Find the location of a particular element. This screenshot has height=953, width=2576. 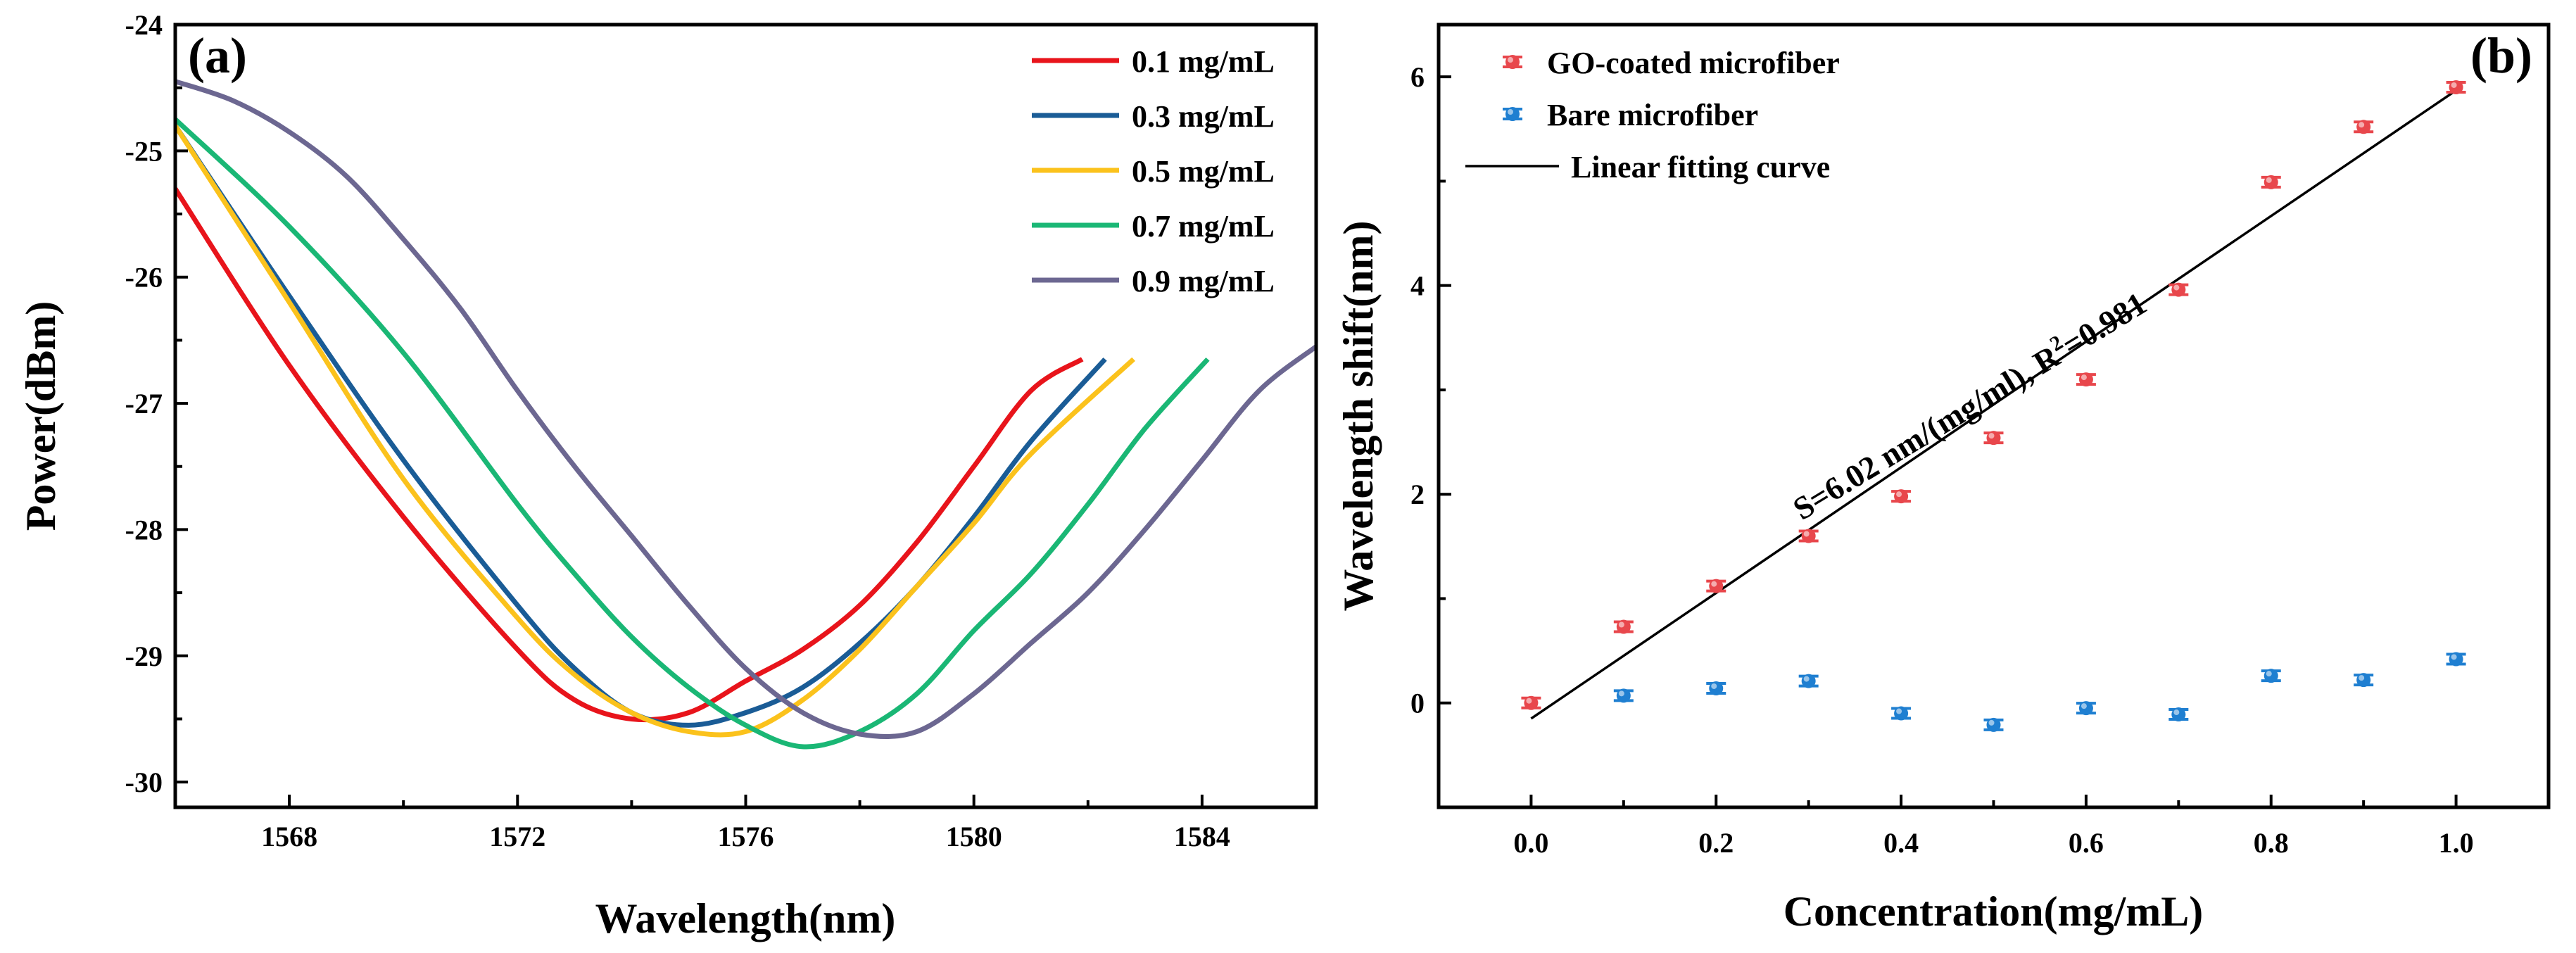

y-tick-label: -30 is located at coordinates (144, 782).